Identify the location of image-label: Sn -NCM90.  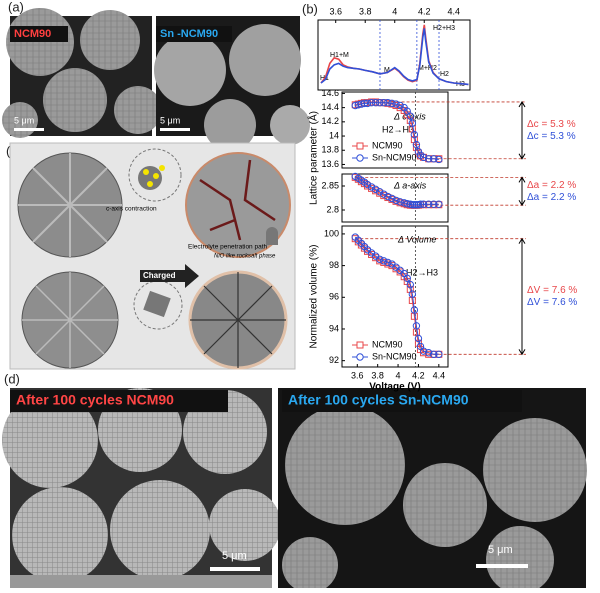
(189, 34).